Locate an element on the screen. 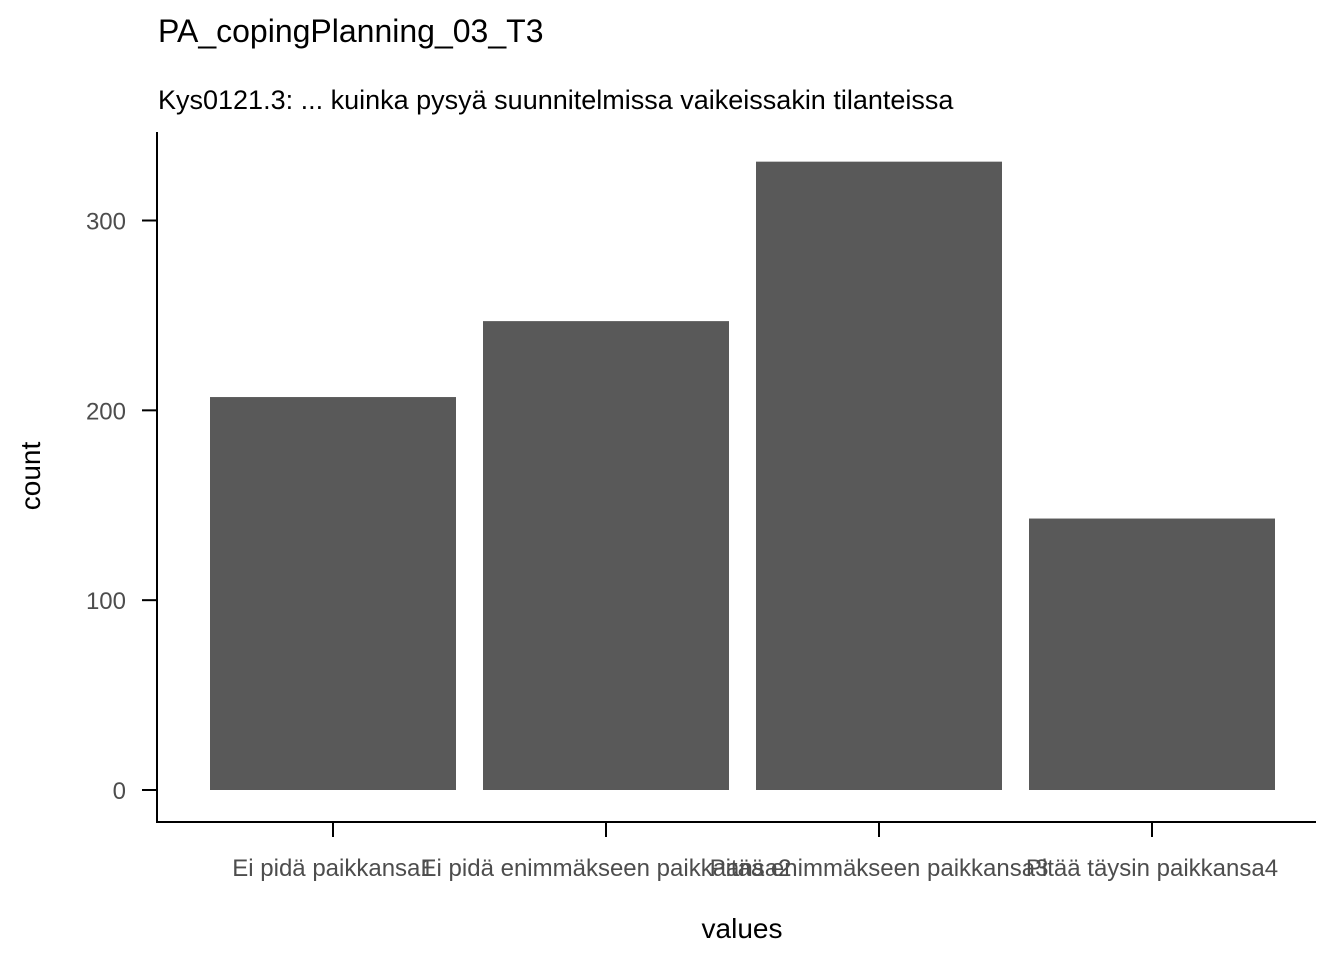  x-tick-label-4: Pitää täysin paikkansa4 is located at coordinates (1152, 868).